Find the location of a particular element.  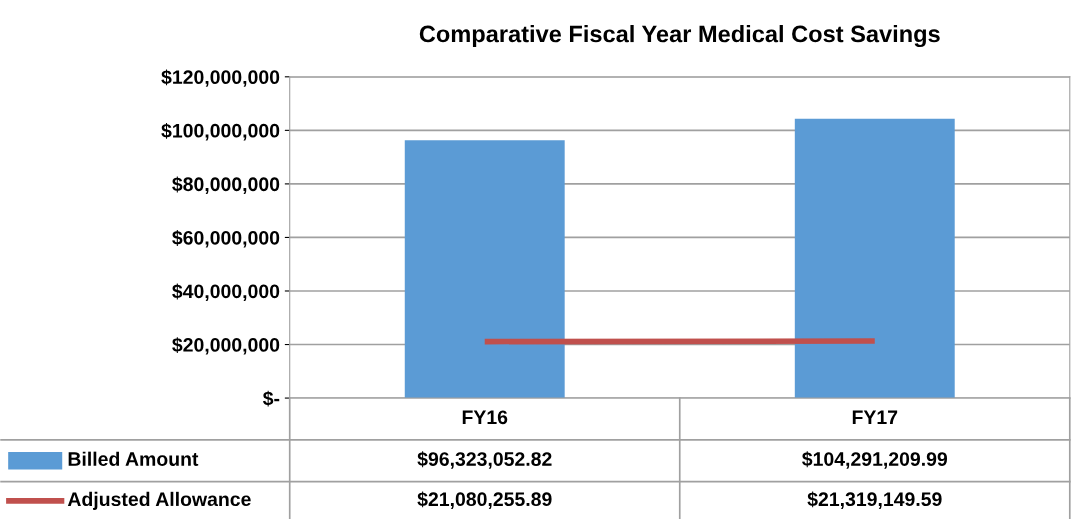

data-label: $96,323,052.82 is located at coordinates (484, 460).